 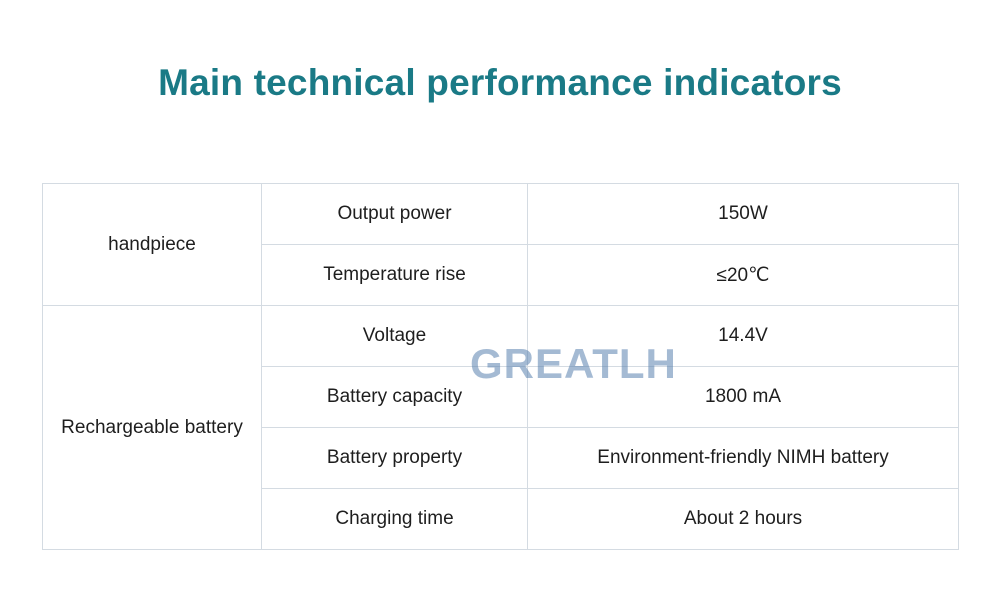 I want to click on parameter-cell: Output power, so click(x=394, y=214).